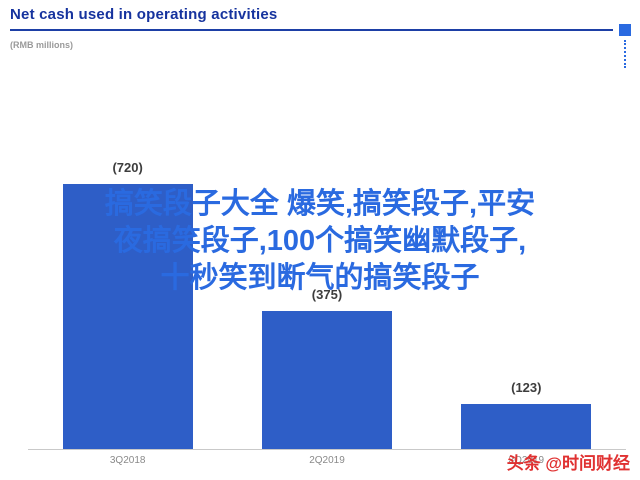  What do you see at coordinates (327, 294) in the screenshot?
I see `bar-value-label: (375)` at bounding box center [327, 294].